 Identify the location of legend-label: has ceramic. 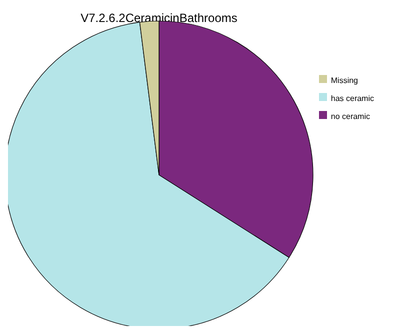
(352, 98).